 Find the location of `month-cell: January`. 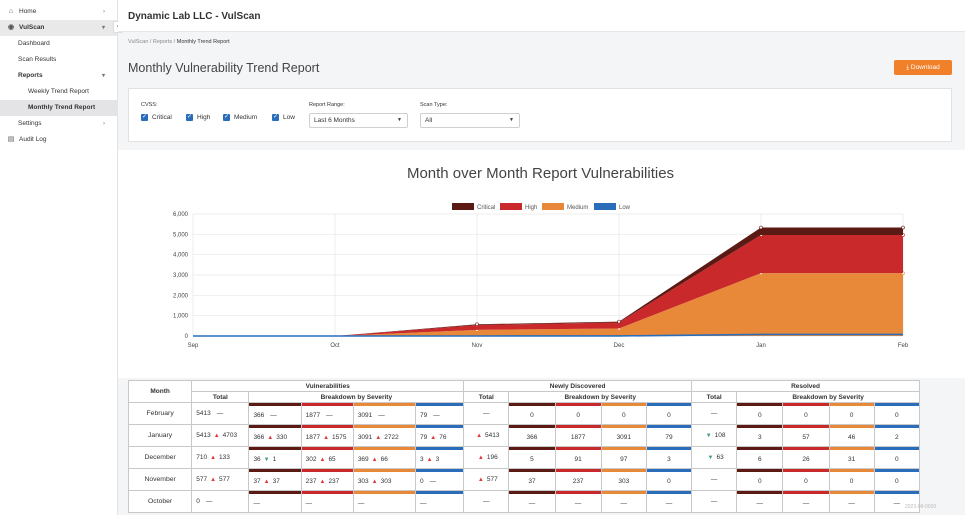

month-cell: January is located at coordinates (160, 435).